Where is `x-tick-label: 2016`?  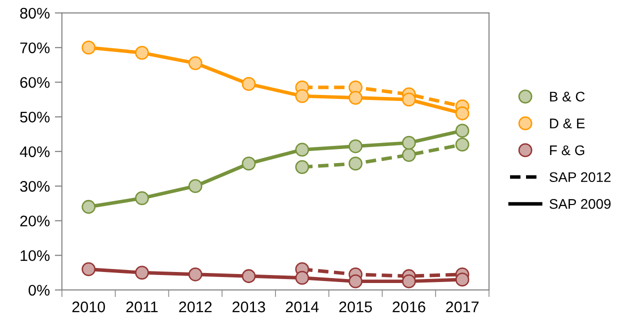 x-tick-label: 2016 is located at coordinates (409, 306).